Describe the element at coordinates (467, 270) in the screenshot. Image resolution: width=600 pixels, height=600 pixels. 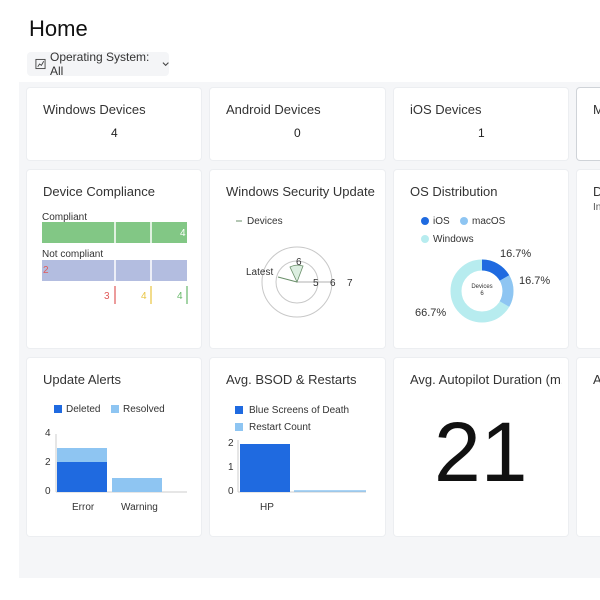
I see `os-donut-chart` at that location.